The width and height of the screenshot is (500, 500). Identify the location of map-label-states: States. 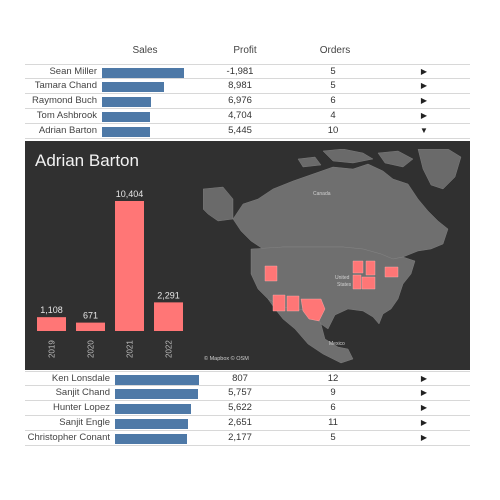
(344, 285).